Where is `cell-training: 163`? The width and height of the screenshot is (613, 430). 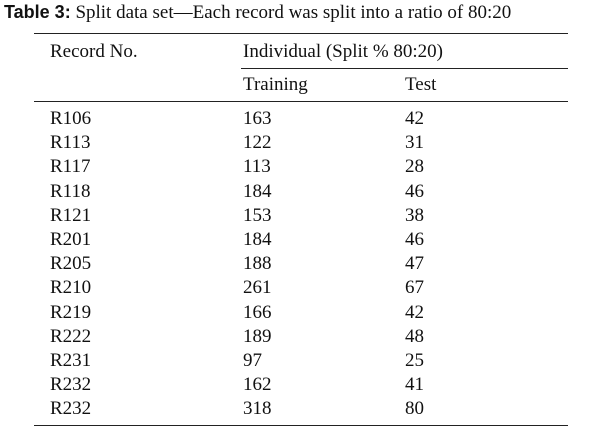 cell-training: 163 is located at coordinates (257, 118).